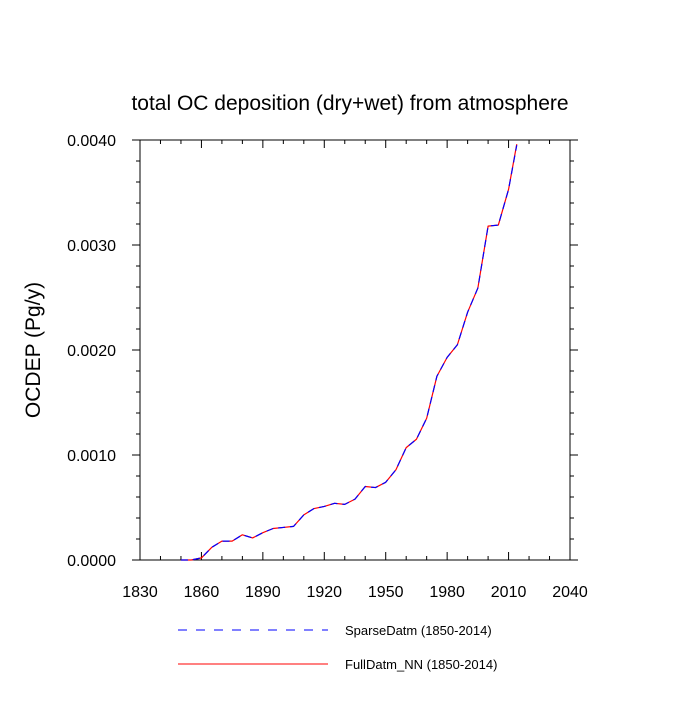  What do you see at coordinates (447, 592) in the screenshot?
I see `x-tick-label: 1980` at bounding box center [447, 592].